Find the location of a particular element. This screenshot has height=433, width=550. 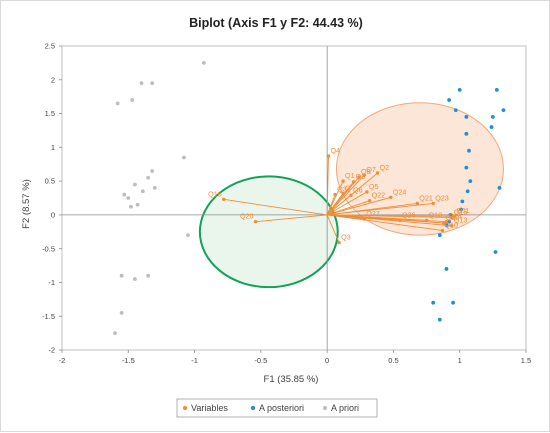

legend-marker-posteriori is located at coordinates (253, 408).